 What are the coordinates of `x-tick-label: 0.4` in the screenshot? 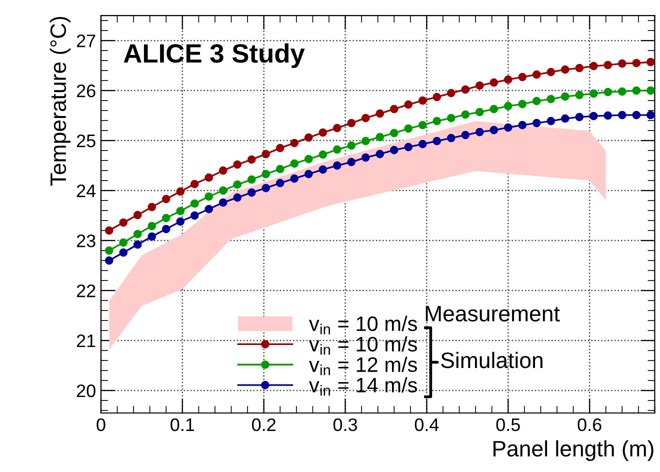 It's located at (426, 425).